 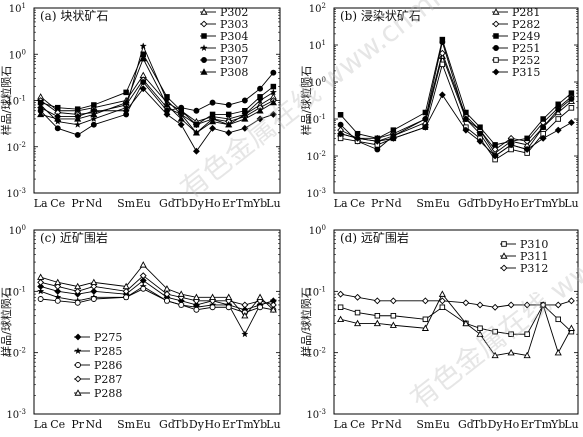 What do you see at coordinates (234, 36) in the screenshot?
I see `legend-label-p304: P304` at bounding box center [234, 36].